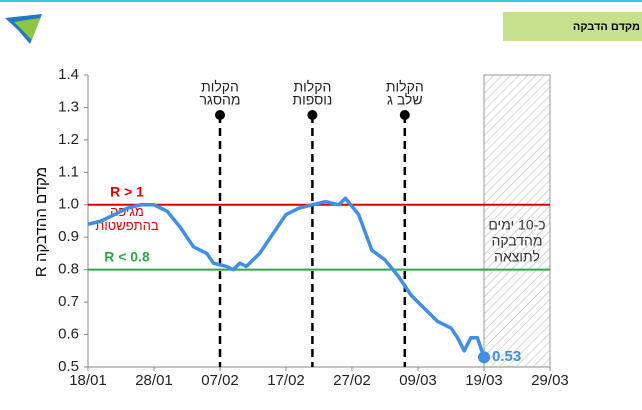 This screenshot has height=410, width=642. I want to click on shaded-region, so click(517, 221).